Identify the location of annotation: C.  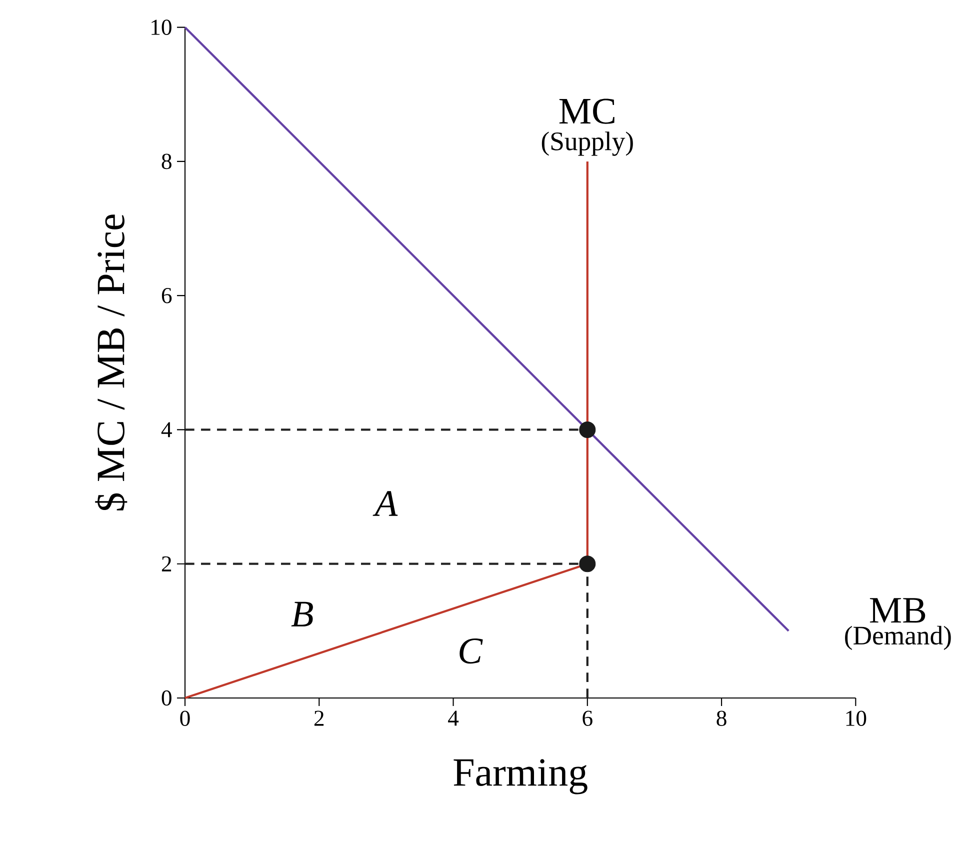
(471, 651).